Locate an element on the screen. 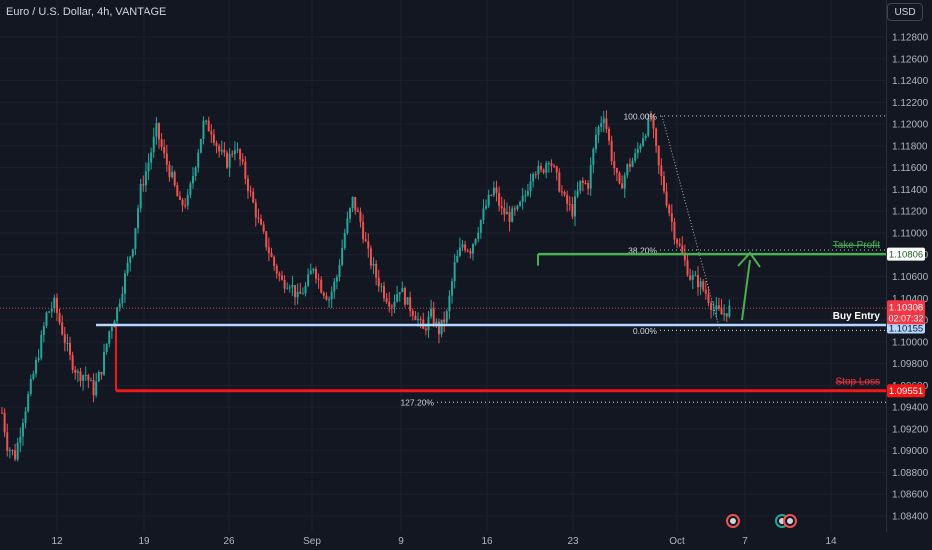  price-tick-label: 1.12400 is located at coordinates (910, 81).